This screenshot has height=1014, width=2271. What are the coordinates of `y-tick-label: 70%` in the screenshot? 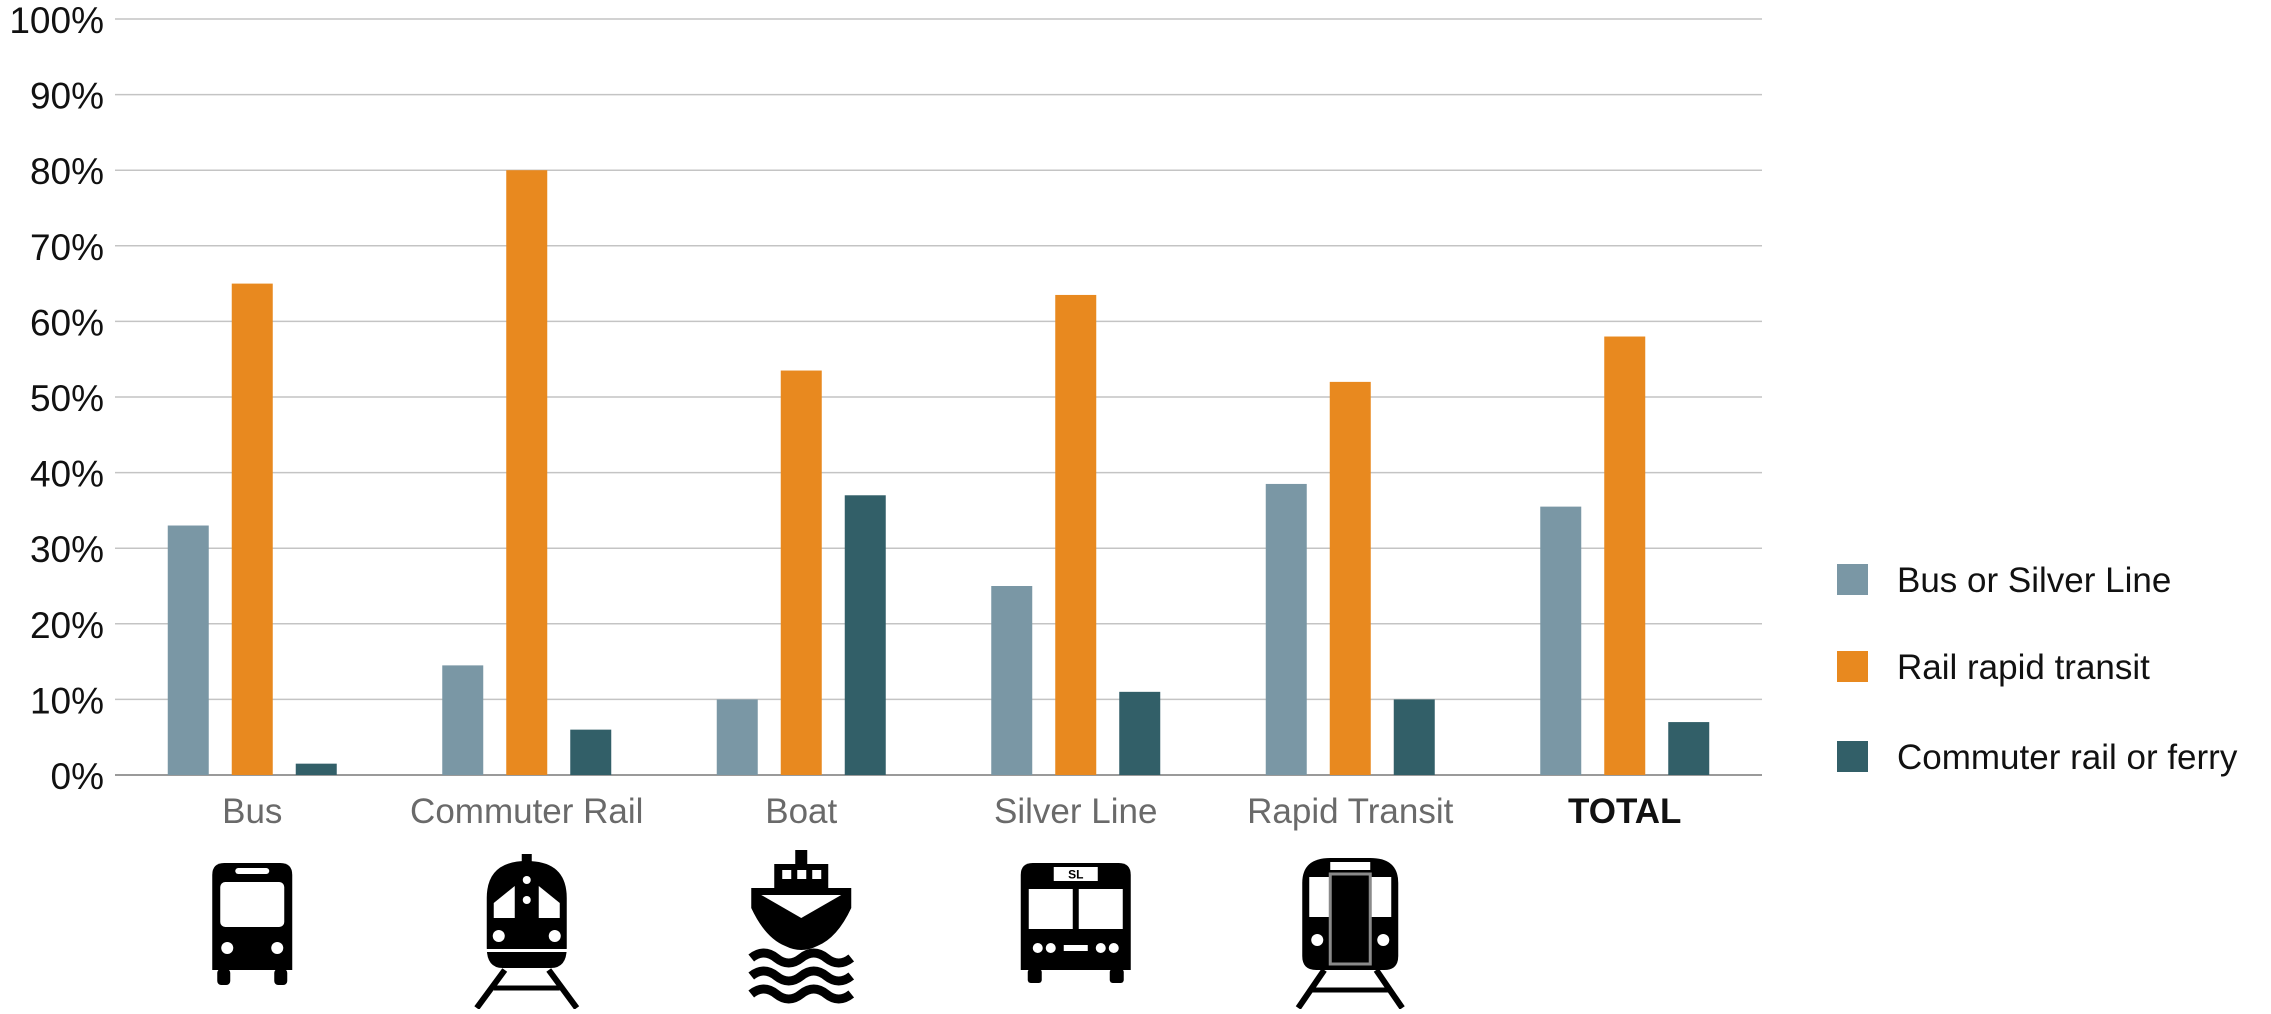 It's located at (67, 247).